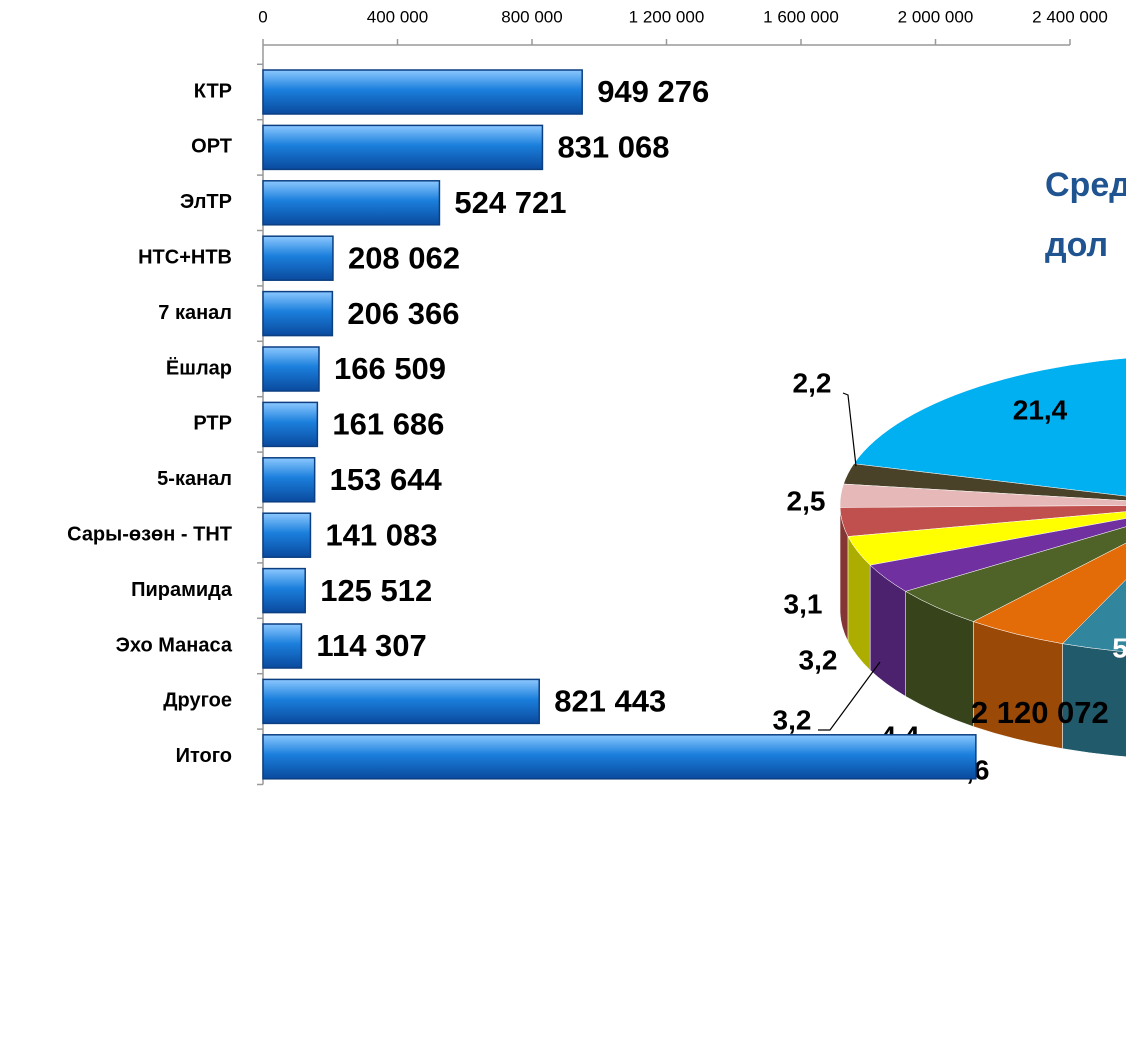 The height and width of the screenshot is (1043, 1126). I want to click on pie-value-label: 5, so click(1119, 647).